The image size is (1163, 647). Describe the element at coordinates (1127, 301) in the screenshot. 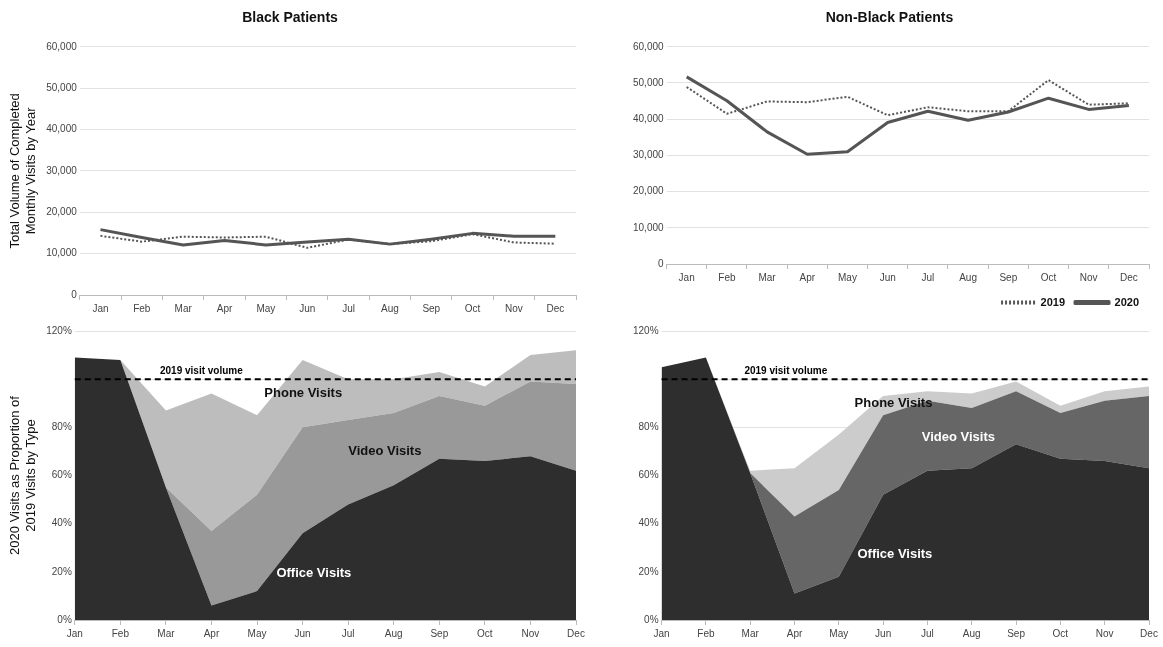

I see `legend-label: 2020` at that location.